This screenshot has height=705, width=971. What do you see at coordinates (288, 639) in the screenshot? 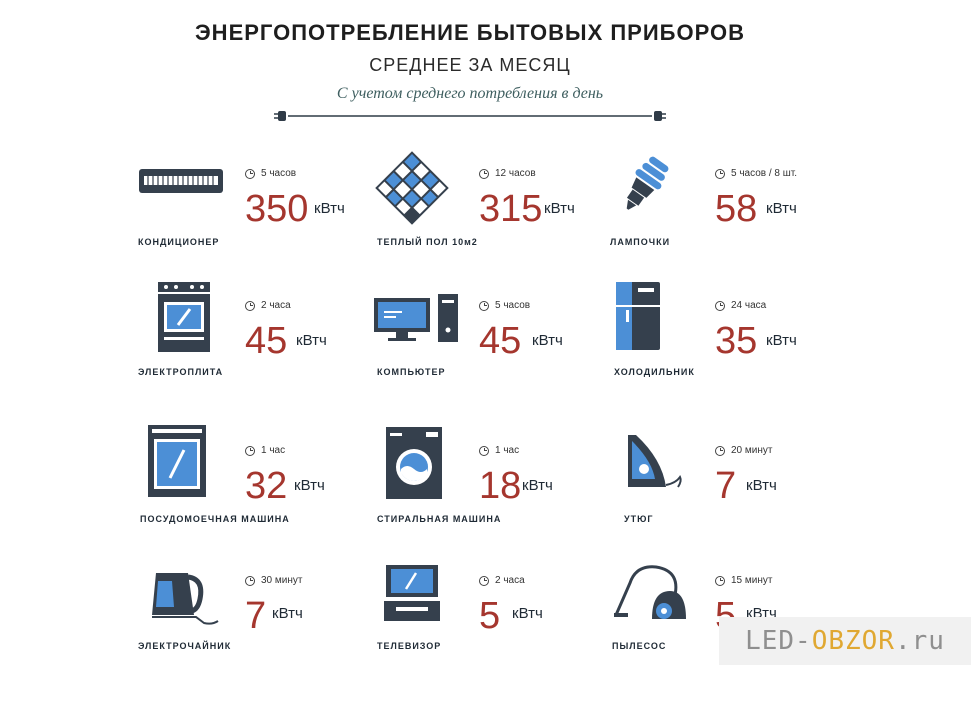
I see `appliance-card: ЭЛЕКТРОЧАЙНИК 30 минут 7 кВтч` at bounding box center [288, 639].